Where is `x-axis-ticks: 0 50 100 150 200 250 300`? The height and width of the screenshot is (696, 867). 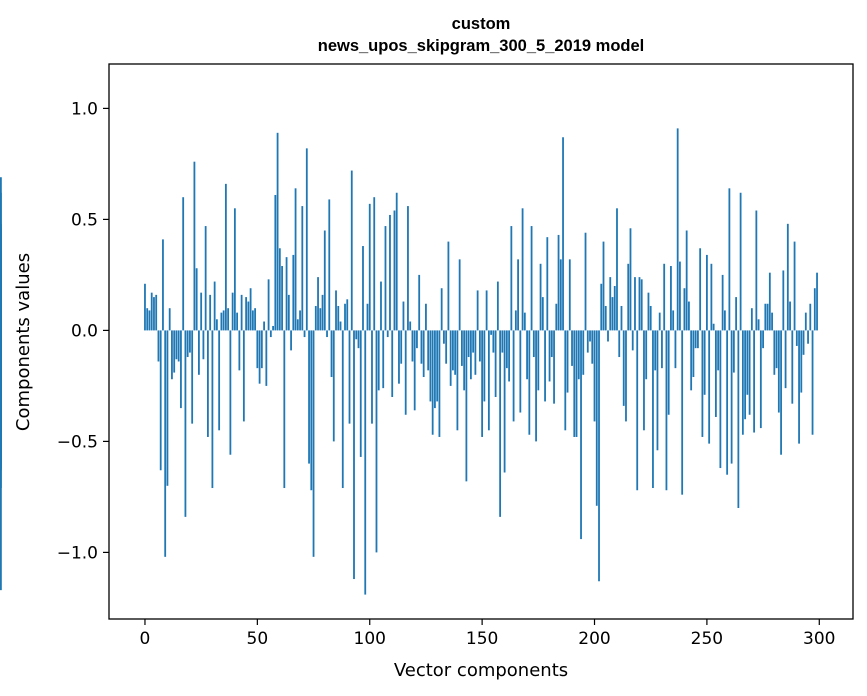 x-axis-ticks: 0 50 100 150 200 250 300 is located at coordinates (488, 634).